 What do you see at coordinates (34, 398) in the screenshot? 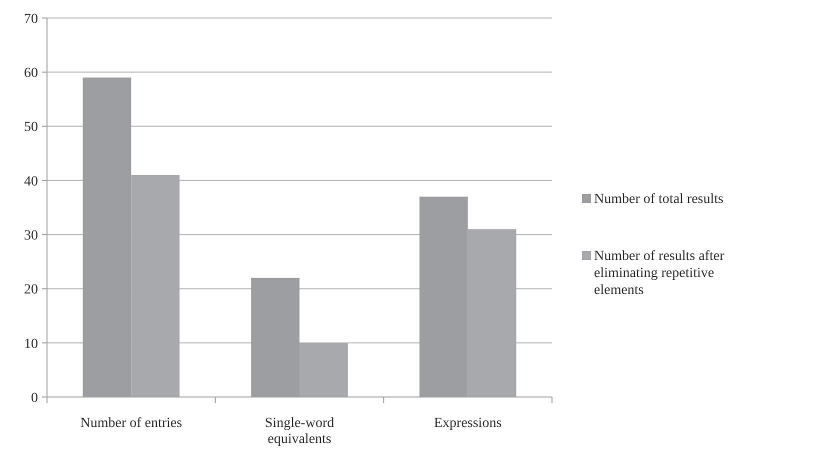
I see `y-tick-label: 0` at bounding box center [34, 398].